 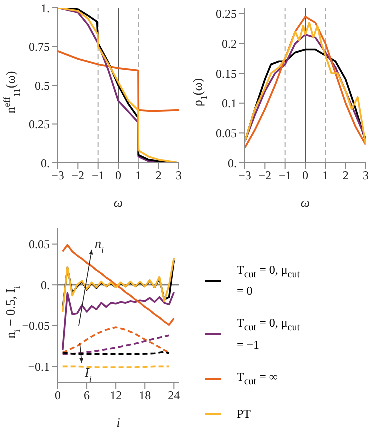 What do you see at coordinates (174, 395) in the screenshot?
I see `x-tick-label: 24` at bounding box center [174, 395].